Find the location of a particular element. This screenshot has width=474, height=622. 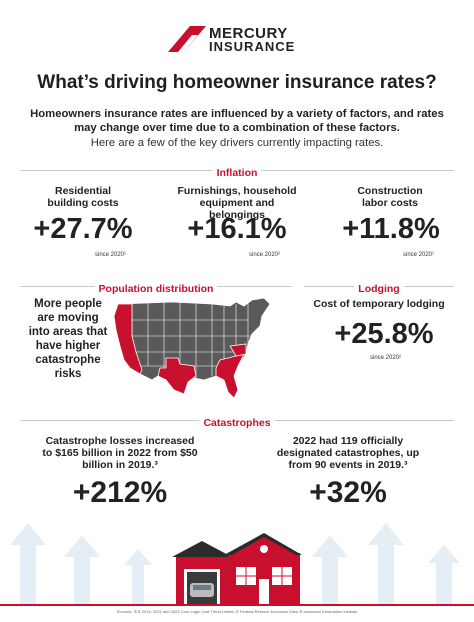

logo-text-mercury: MERCURY is located at coordinates (248, 33).